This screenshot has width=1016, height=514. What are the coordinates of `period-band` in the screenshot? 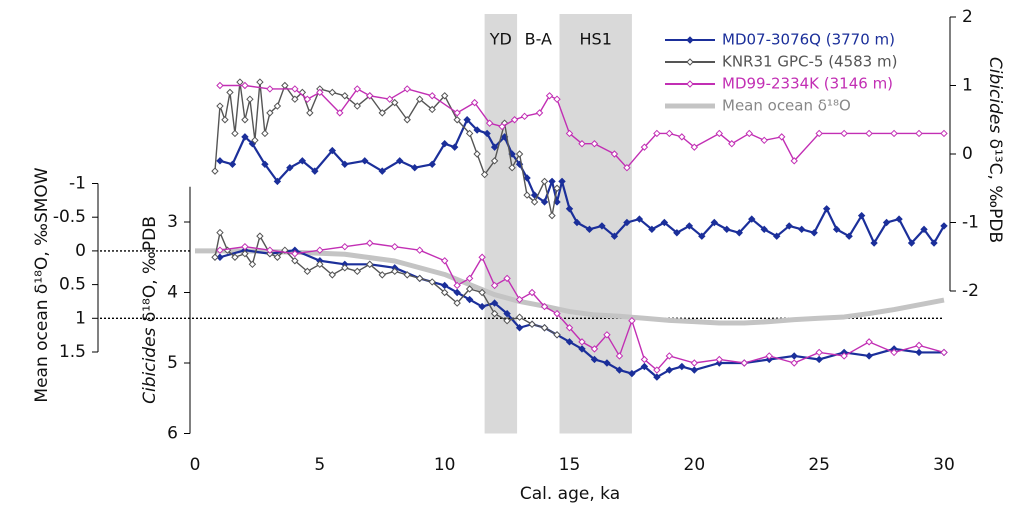 It's located at (501, 224).